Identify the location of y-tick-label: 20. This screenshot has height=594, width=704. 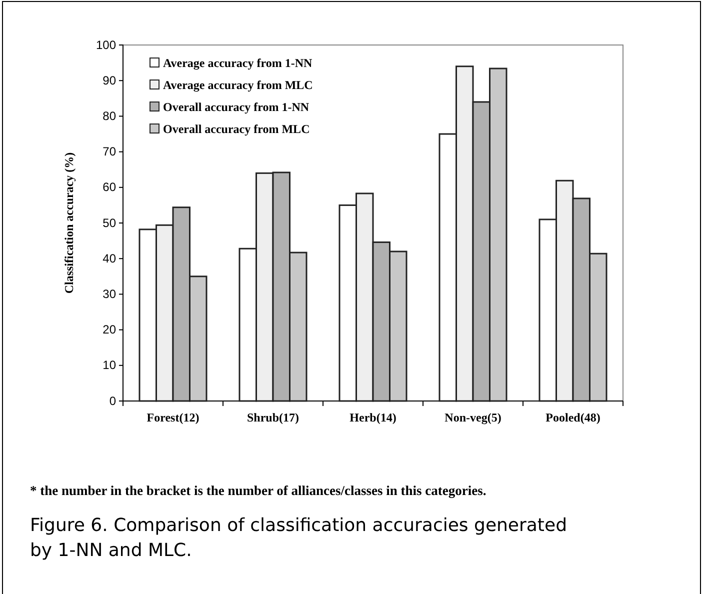
(109, 329).